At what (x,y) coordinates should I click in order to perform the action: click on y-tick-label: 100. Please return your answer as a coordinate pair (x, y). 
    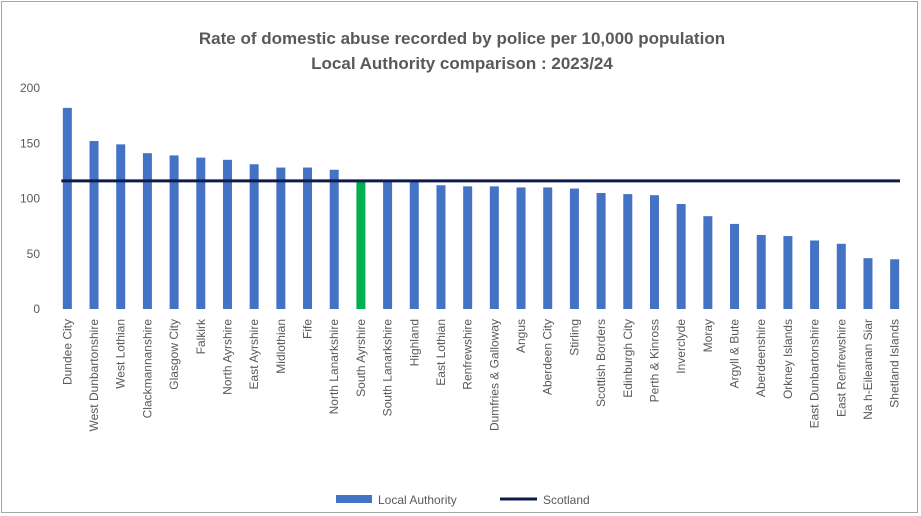
    Looking at the image, I should click on (30, 199).